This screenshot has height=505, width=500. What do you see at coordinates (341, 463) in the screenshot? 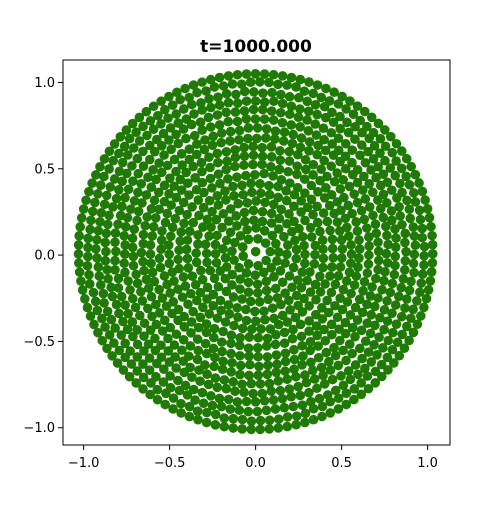
I see `x-tick-label: 0.5` at bounding box center [341, 463].